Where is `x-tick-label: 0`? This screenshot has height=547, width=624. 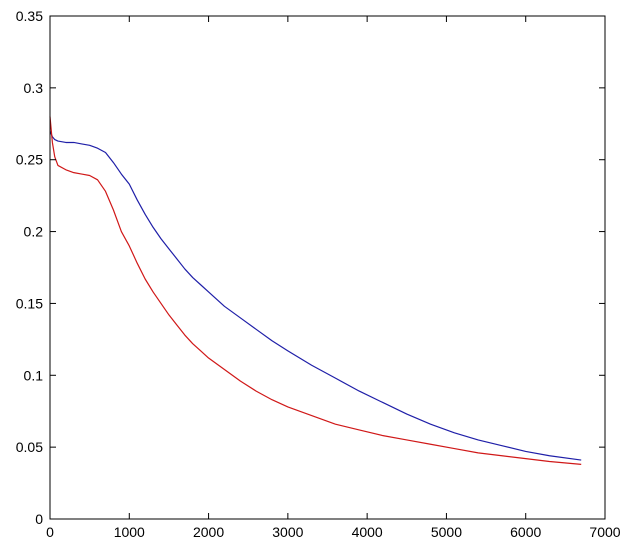
x-tick-label: 0 is located at coordinates (50, 532).